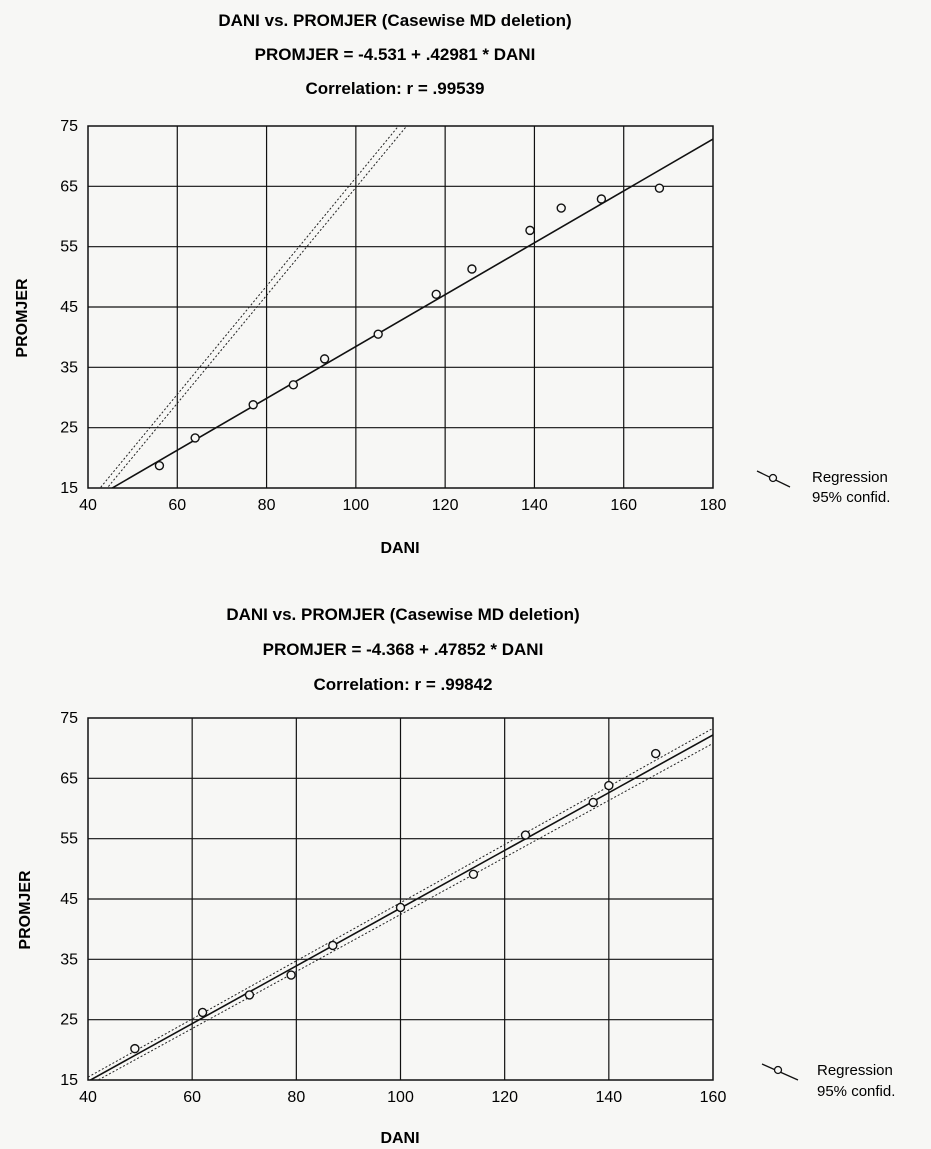  I want to click on chart-2-x-ticks: 40 60 80 100 120 140 160, so click(402, 1097).